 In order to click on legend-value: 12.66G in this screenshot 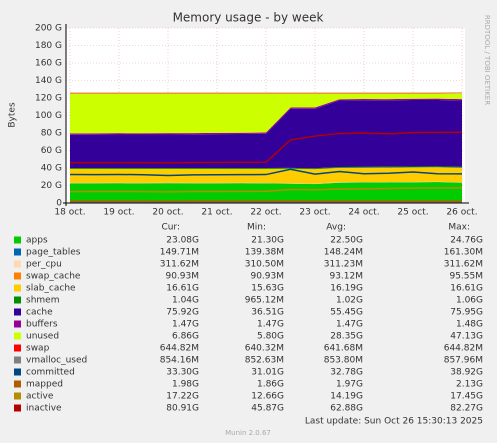, I will do `click(267, 397)`.